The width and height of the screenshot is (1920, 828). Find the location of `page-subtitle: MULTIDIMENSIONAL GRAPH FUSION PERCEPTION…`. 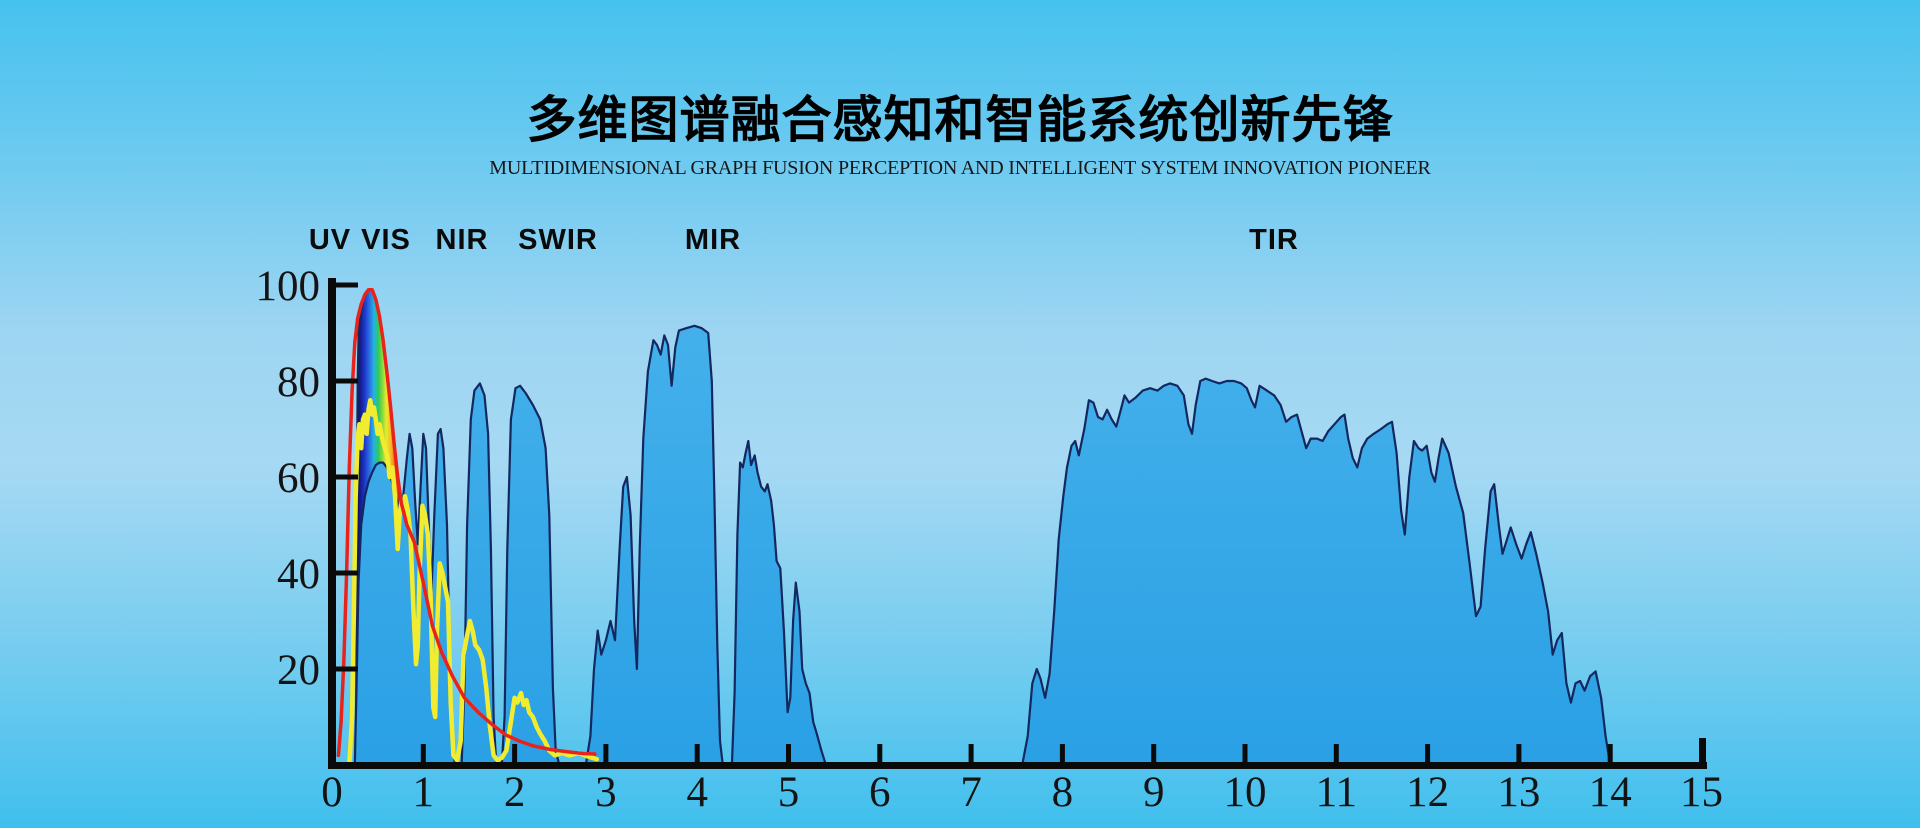

page-subtitle: MULTIDIMENSIONAL GRAPH FUSION PERCEPTION… is located at coordinates (960, 168).